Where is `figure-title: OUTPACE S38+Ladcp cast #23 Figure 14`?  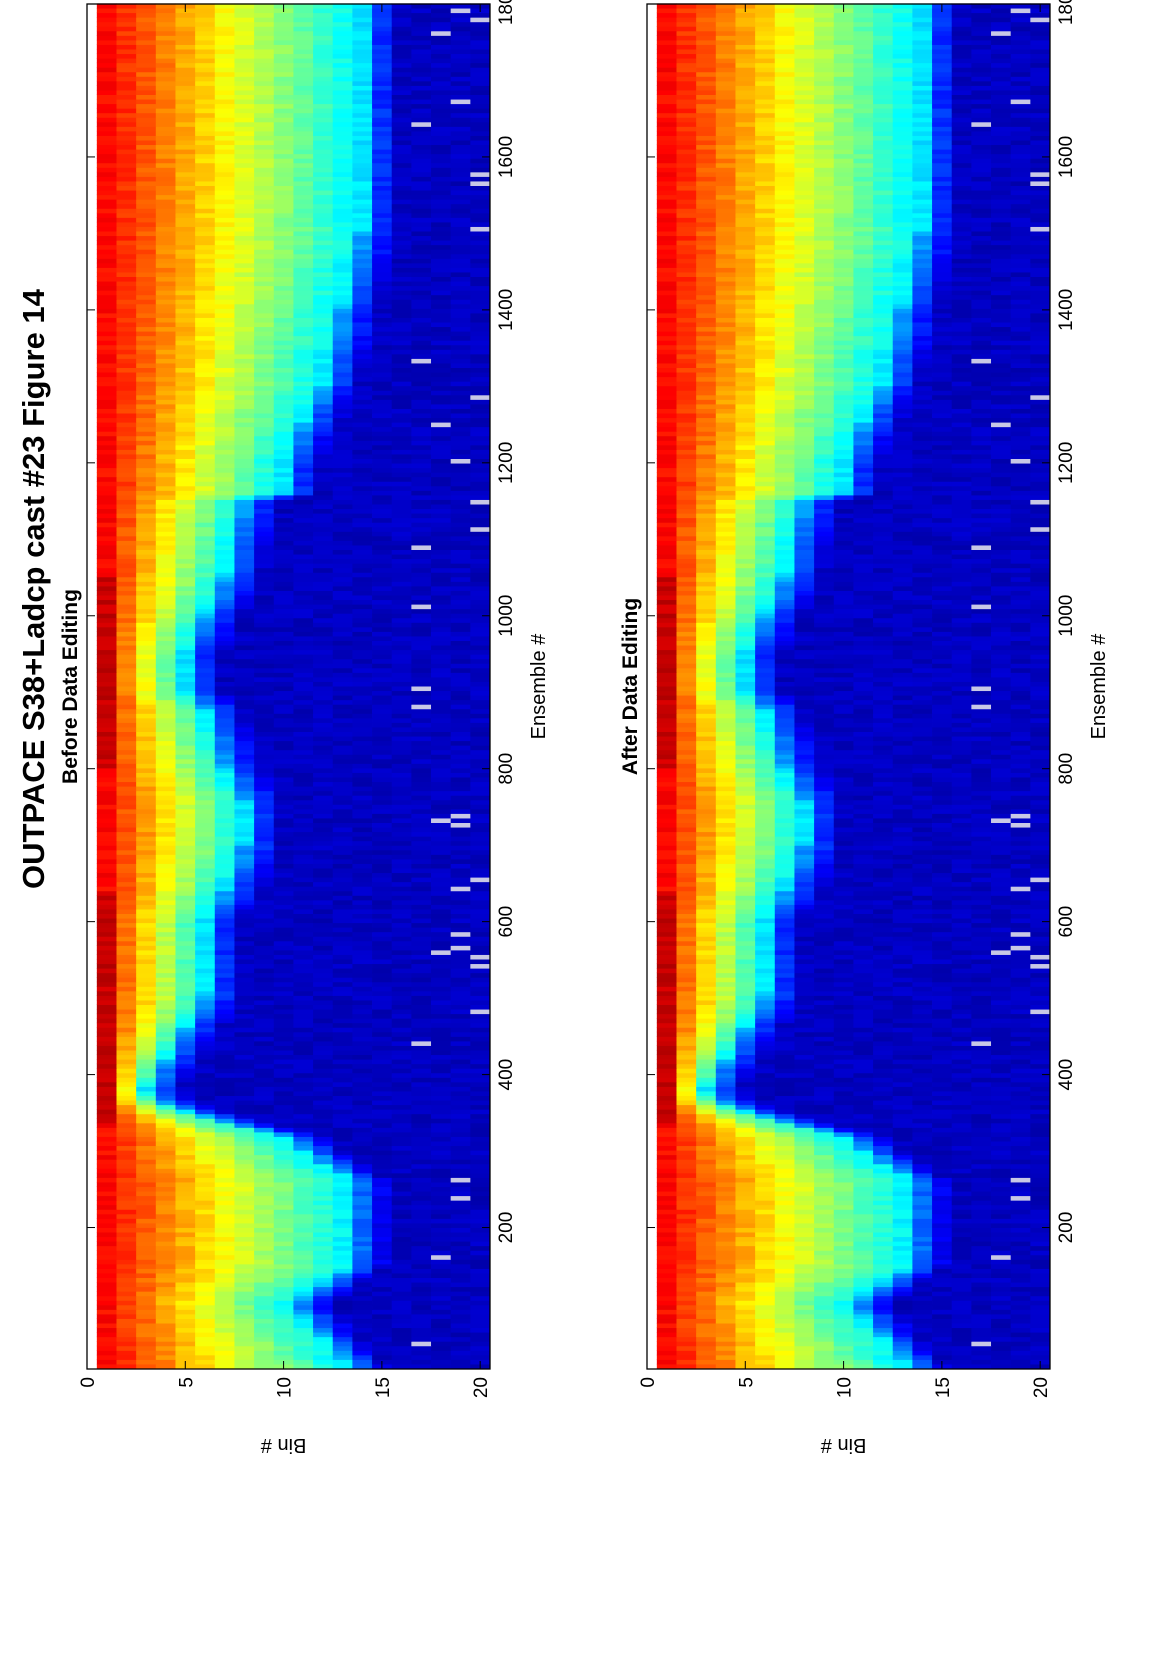
figure-title: OUTPACE S38+Ladcp cast #23 Figure 14 is located at coordinates (33, 588).